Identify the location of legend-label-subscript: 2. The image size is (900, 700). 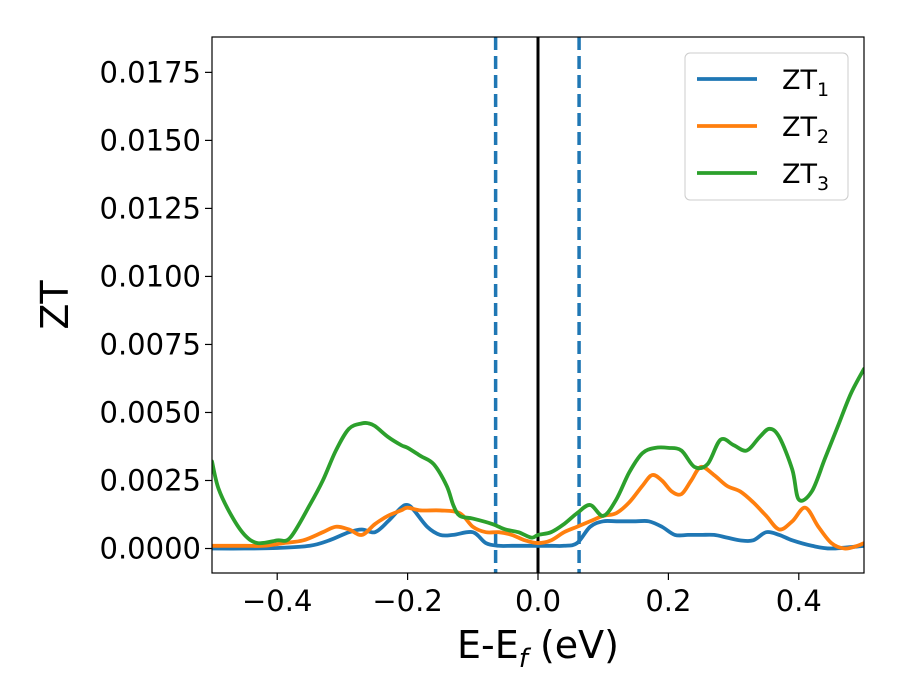
(823, 137).